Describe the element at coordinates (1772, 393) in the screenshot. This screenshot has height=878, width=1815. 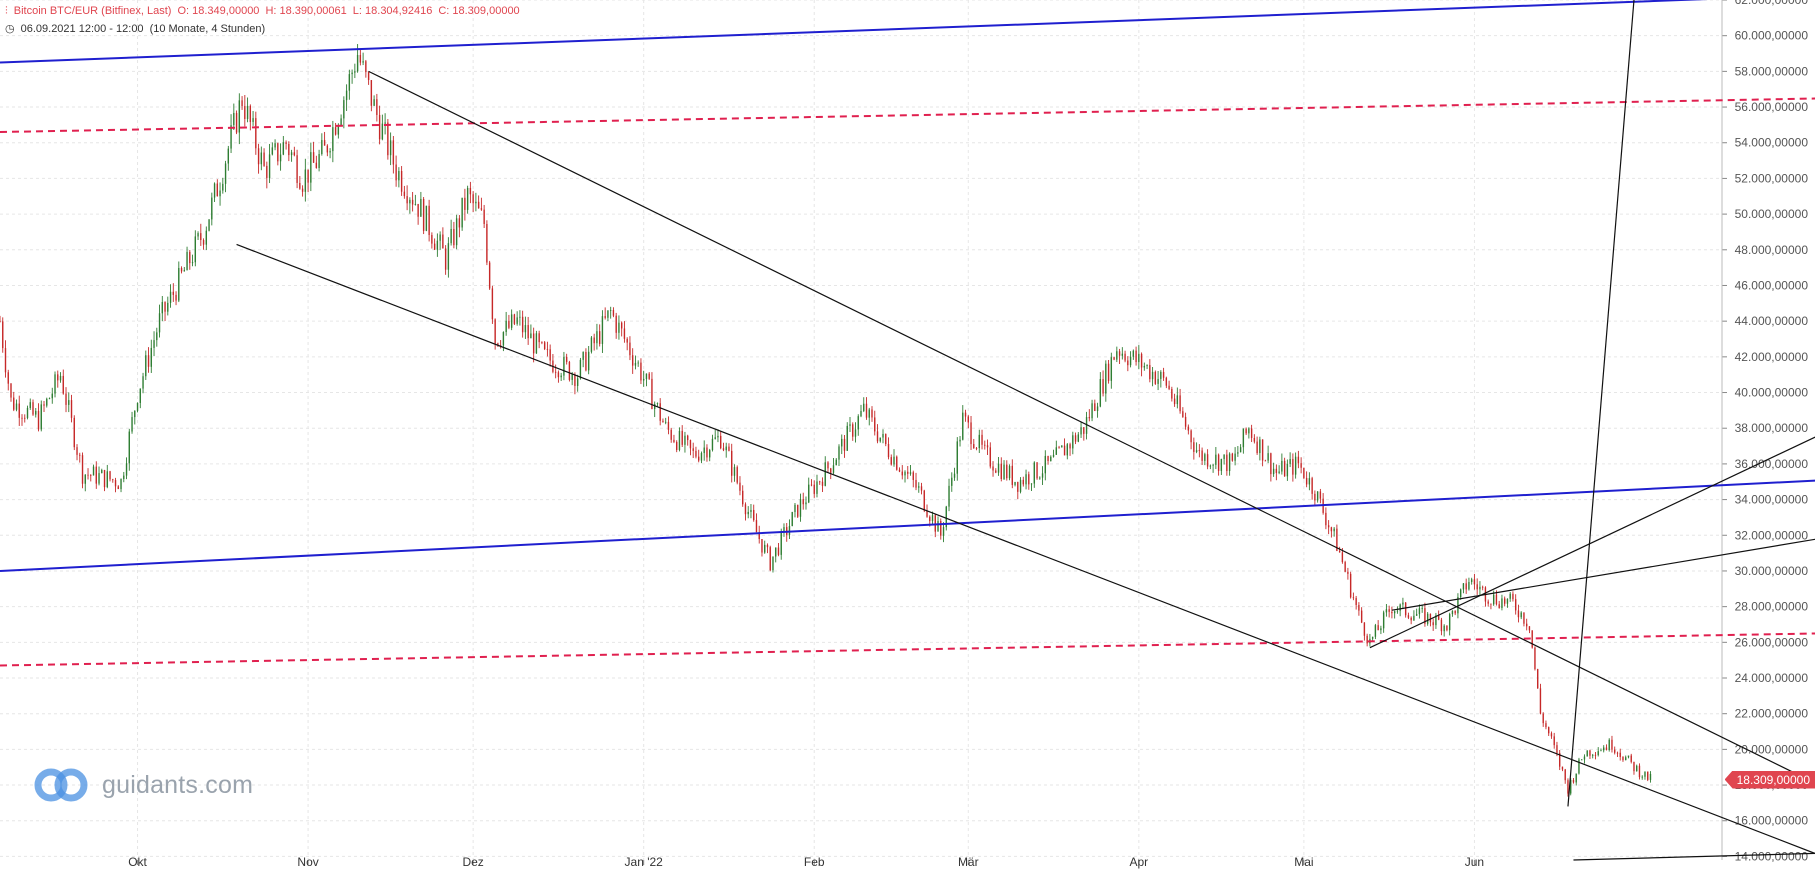
I see `y-tick-label: 40.000,00000` at that location.